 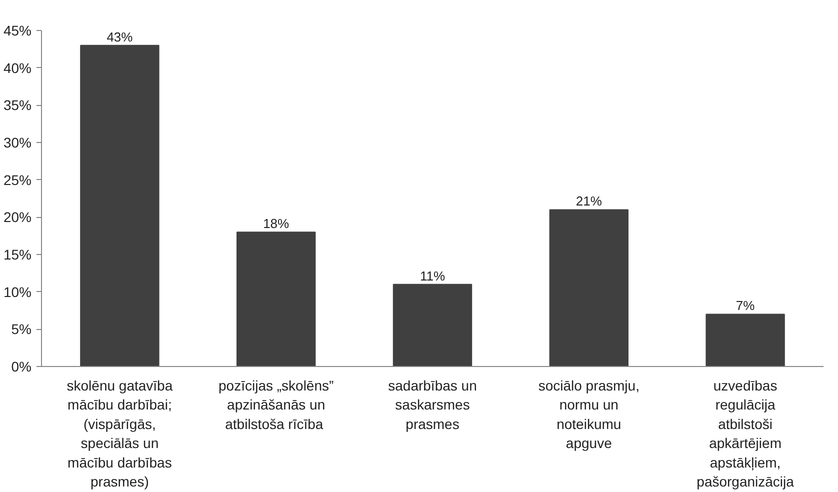 I want to click on x-tick-label: sadarbības un saskarsmes prasmes, so click(x=432, y=405).